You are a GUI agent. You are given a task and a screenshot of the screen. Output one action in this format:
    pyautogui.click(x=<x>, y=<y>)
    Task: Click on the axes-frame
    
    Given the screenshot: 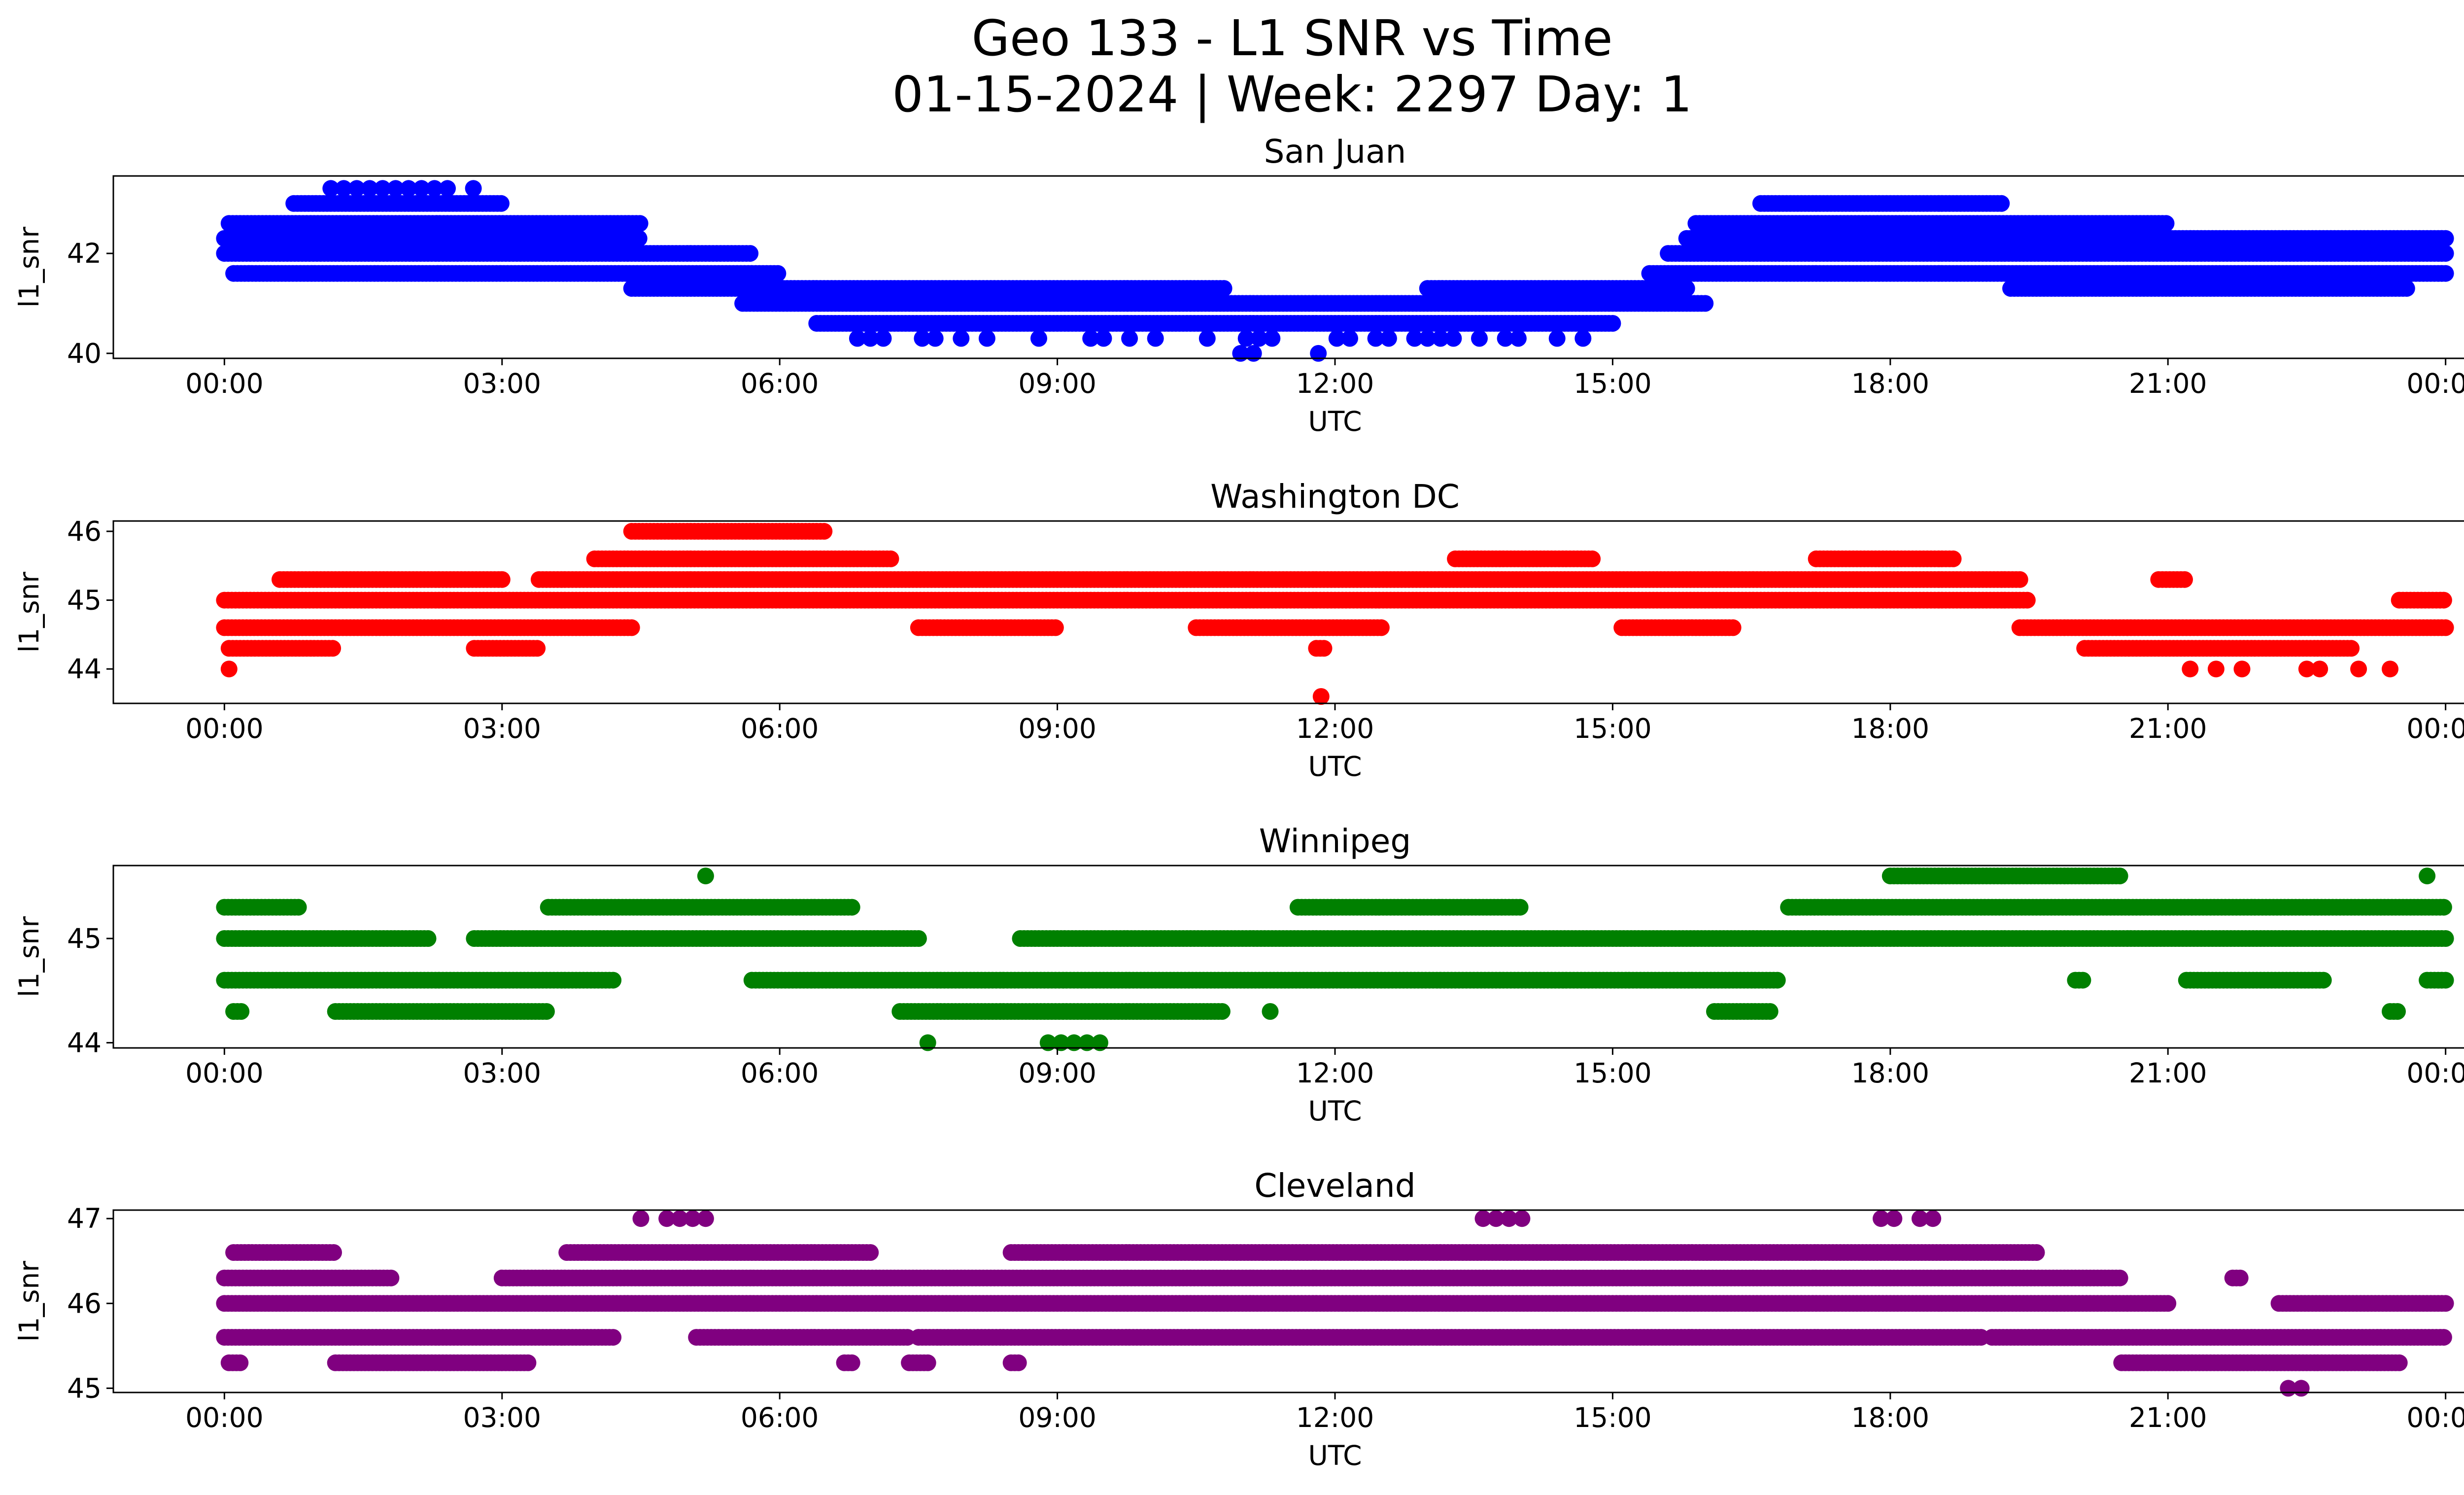 What is the action you would take?
    pyautogui.click(x=1288, y=612)
    